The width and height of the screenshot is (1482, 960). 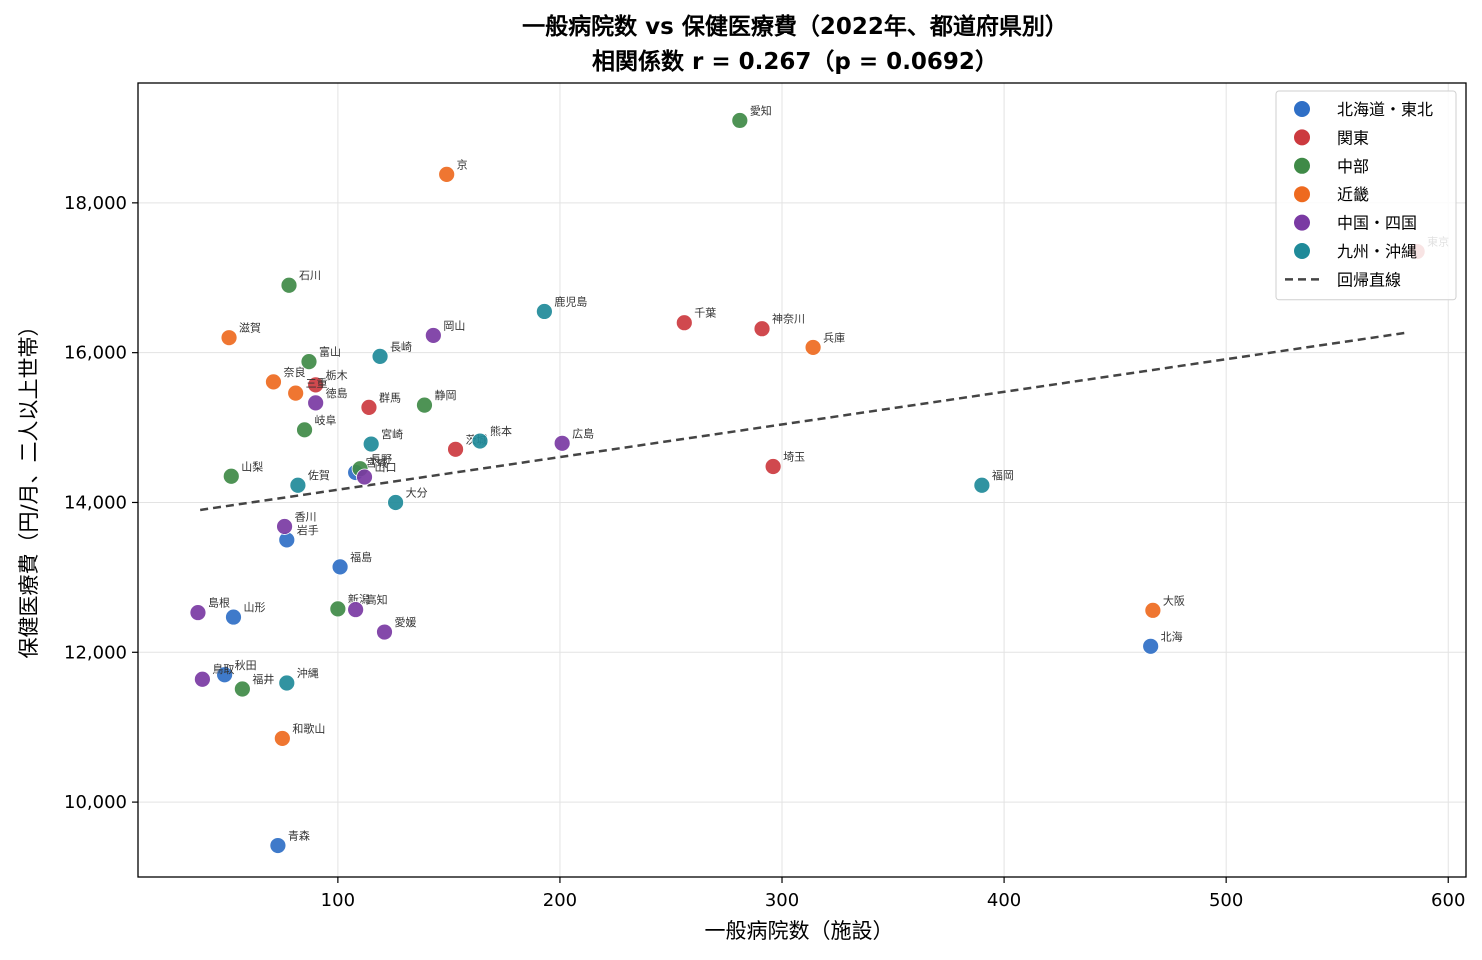 What do you see at coordinates (795, 26) in the screenshot?
I see `chart-title: 一般病院数 vs 保健医療費（2022年、都道府県別）` at bounding box center [795, 26].